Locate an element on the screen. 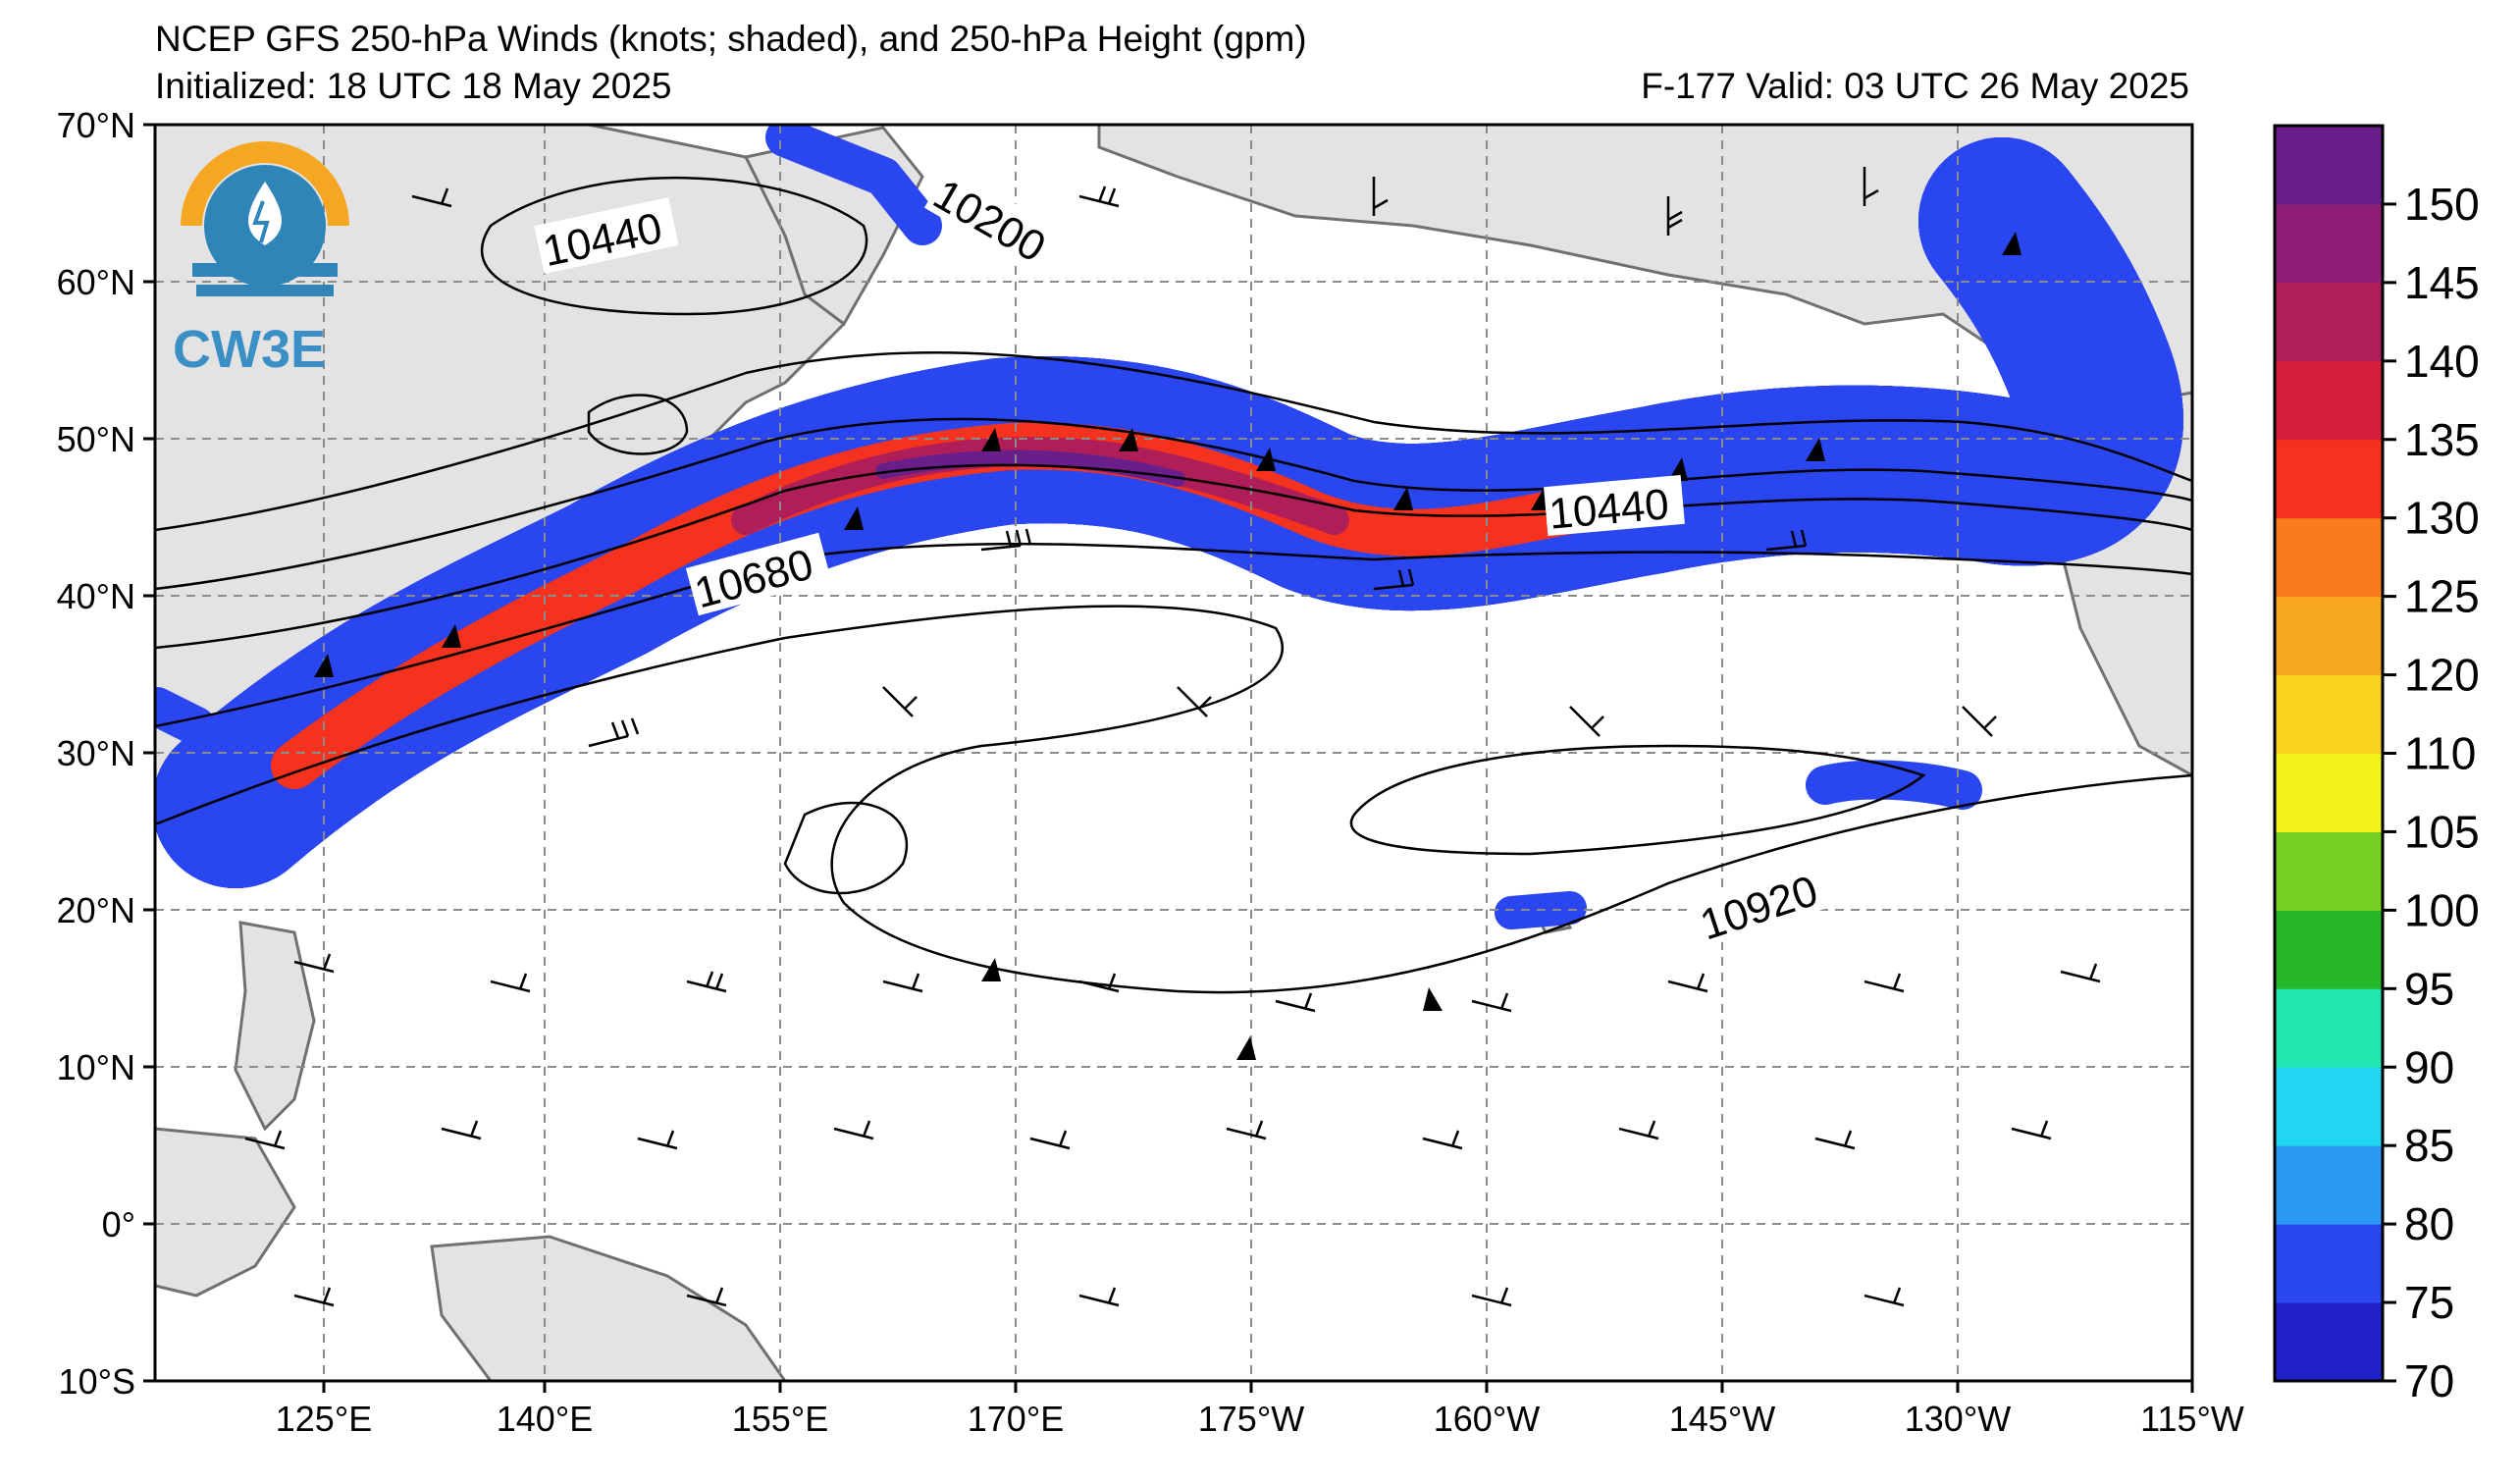 This screenshot has width=2520, height=1483. lon-label: 170°E is located at coordinates (1016, 1419).